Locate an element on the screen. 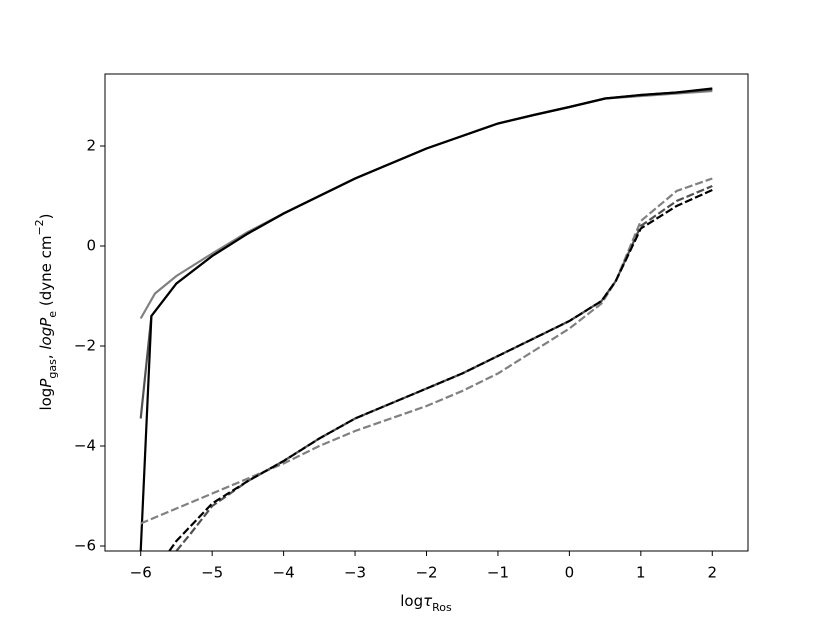  y-tick-label: 0 is located at coordinates (91, 246).